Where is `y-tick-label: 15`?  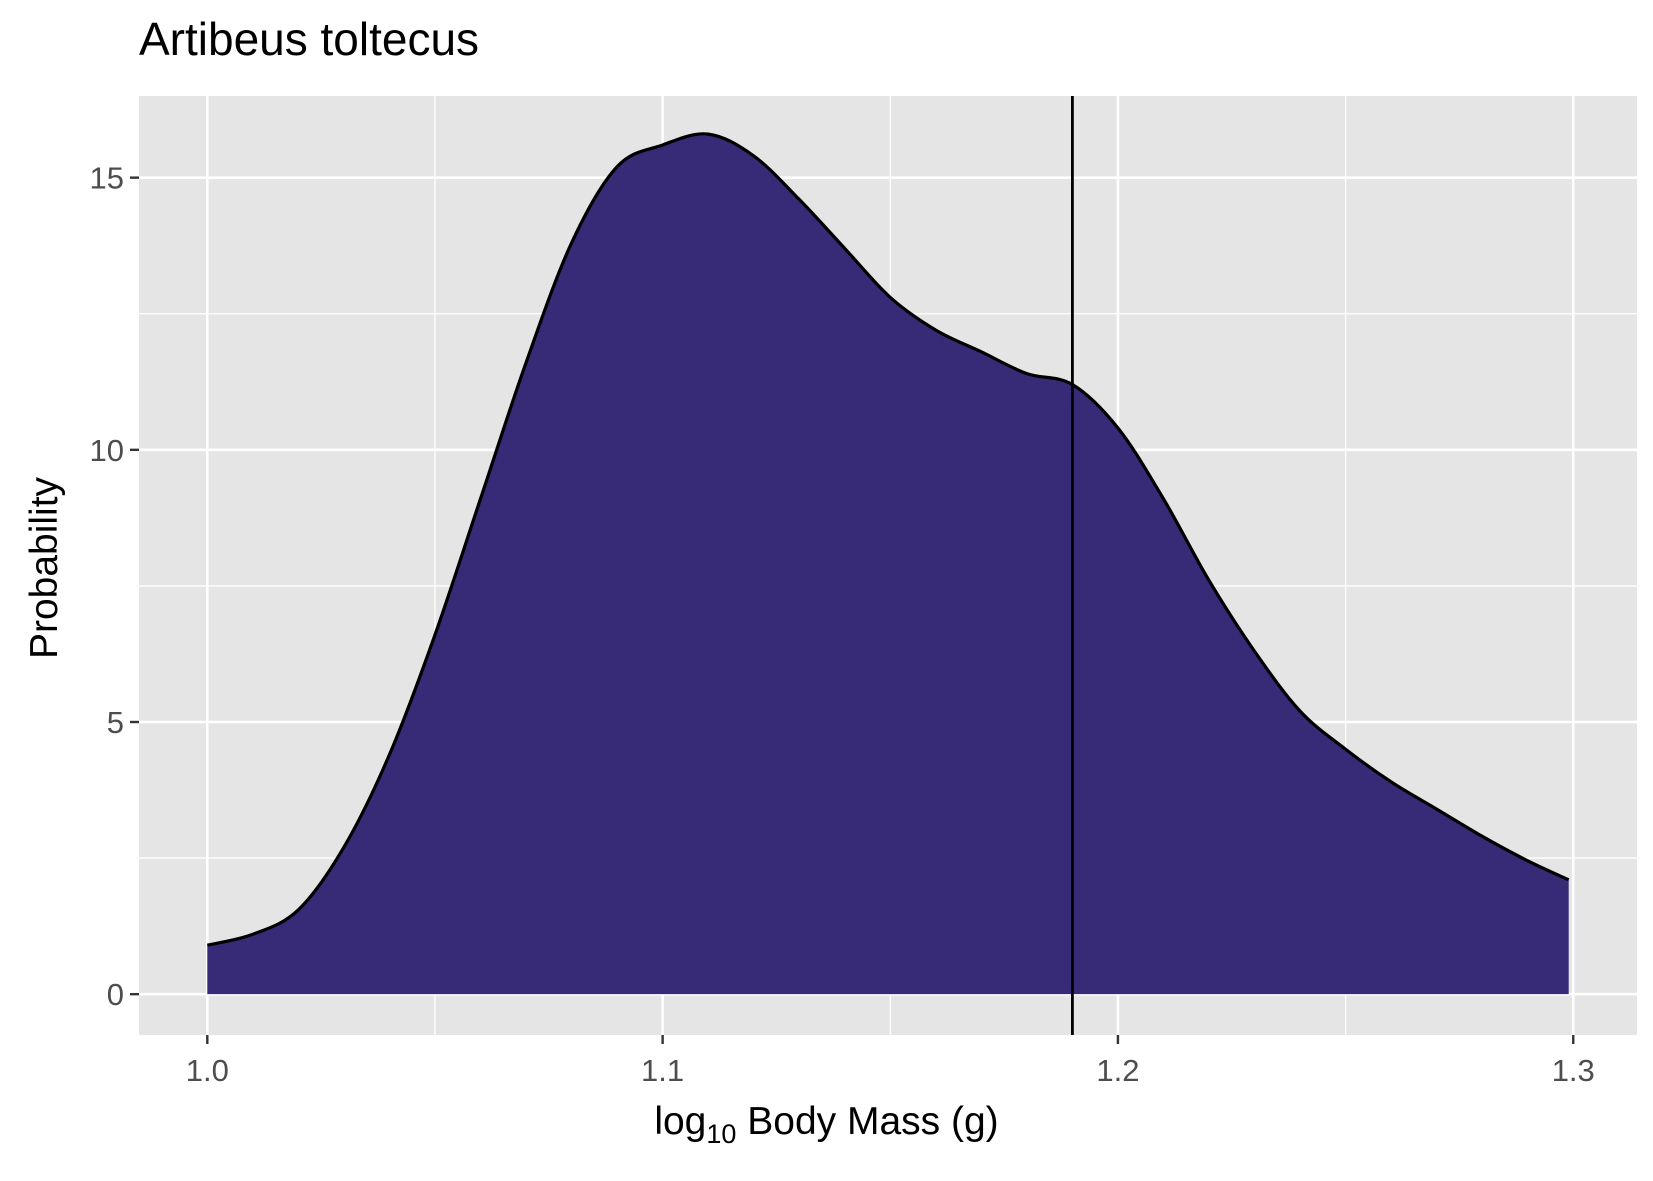 y-tick-label: 15 is located at coordinates (107, 178).